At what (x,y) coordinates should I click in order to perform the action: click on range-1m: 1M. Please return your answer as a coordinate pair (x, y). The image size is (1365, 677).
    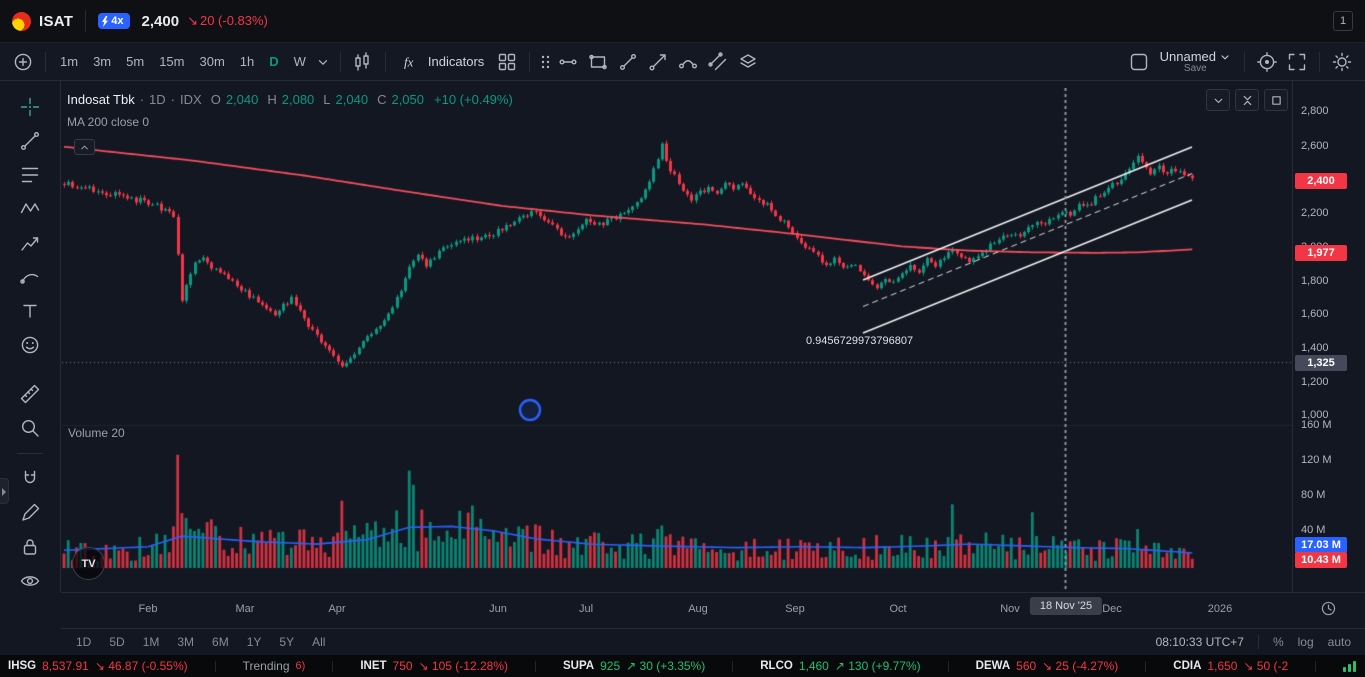
    Looking at the image, I should click on (151, 642).